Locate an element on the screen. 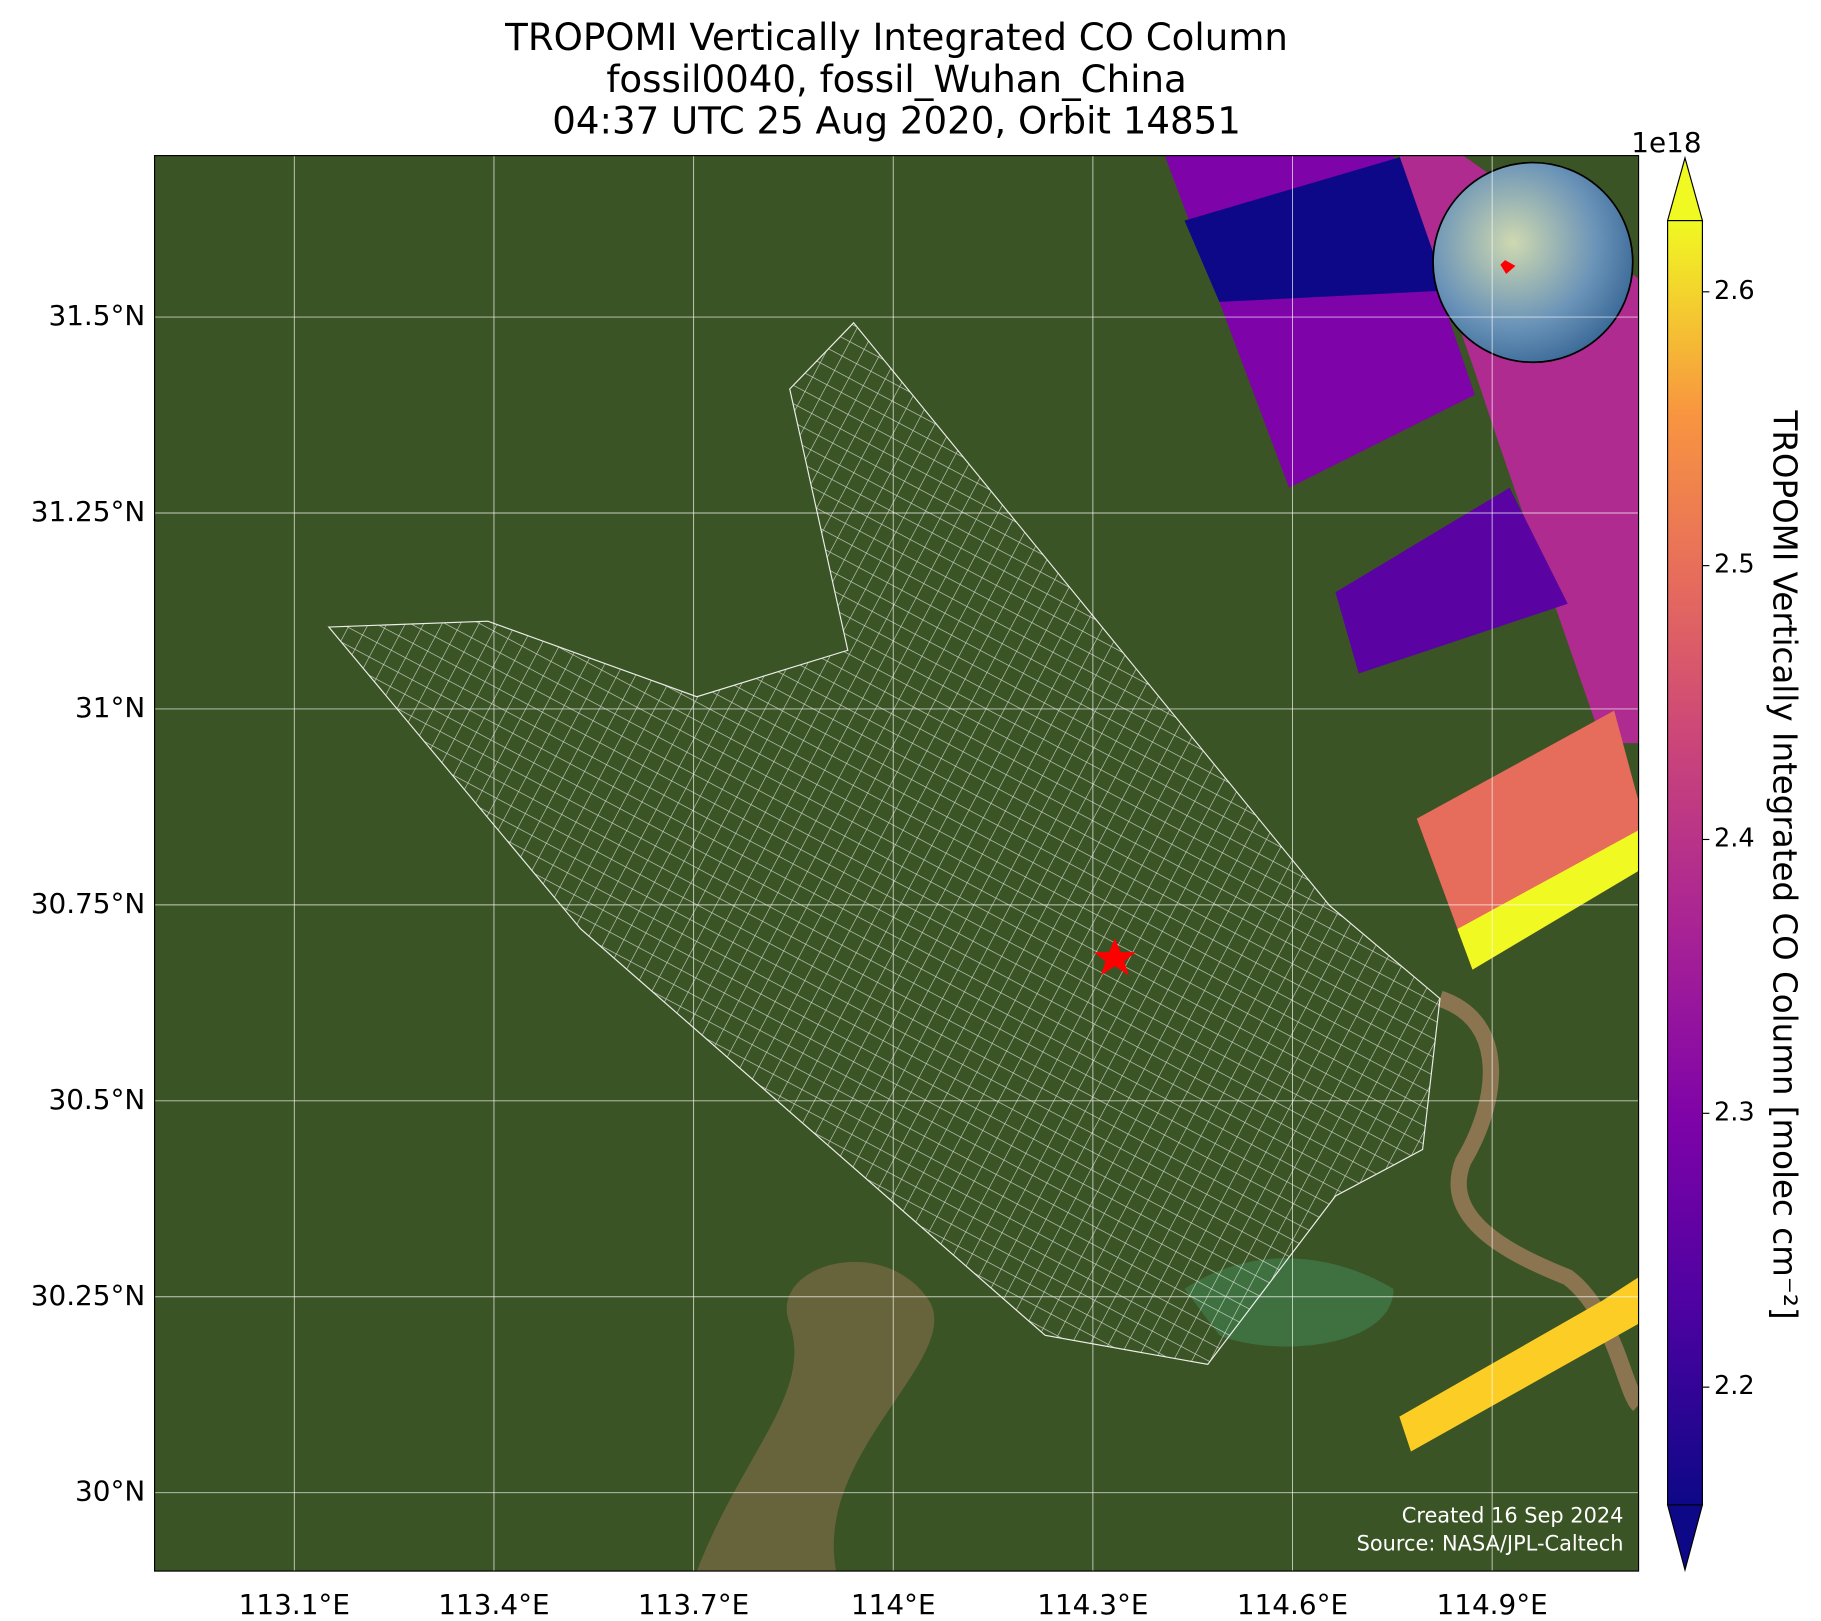 The image size is (1821, 1621). colorbar-extend-max is located at coordinates (1685, 188).